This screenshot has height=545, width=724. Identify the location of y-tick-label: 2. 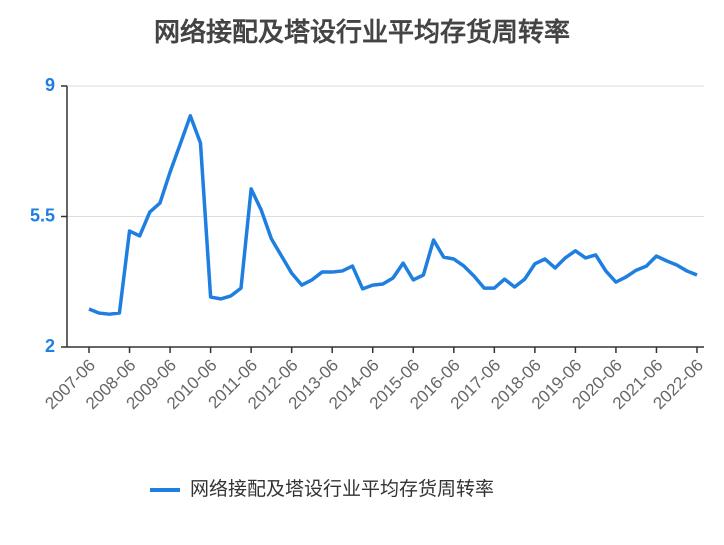
(50, 346).